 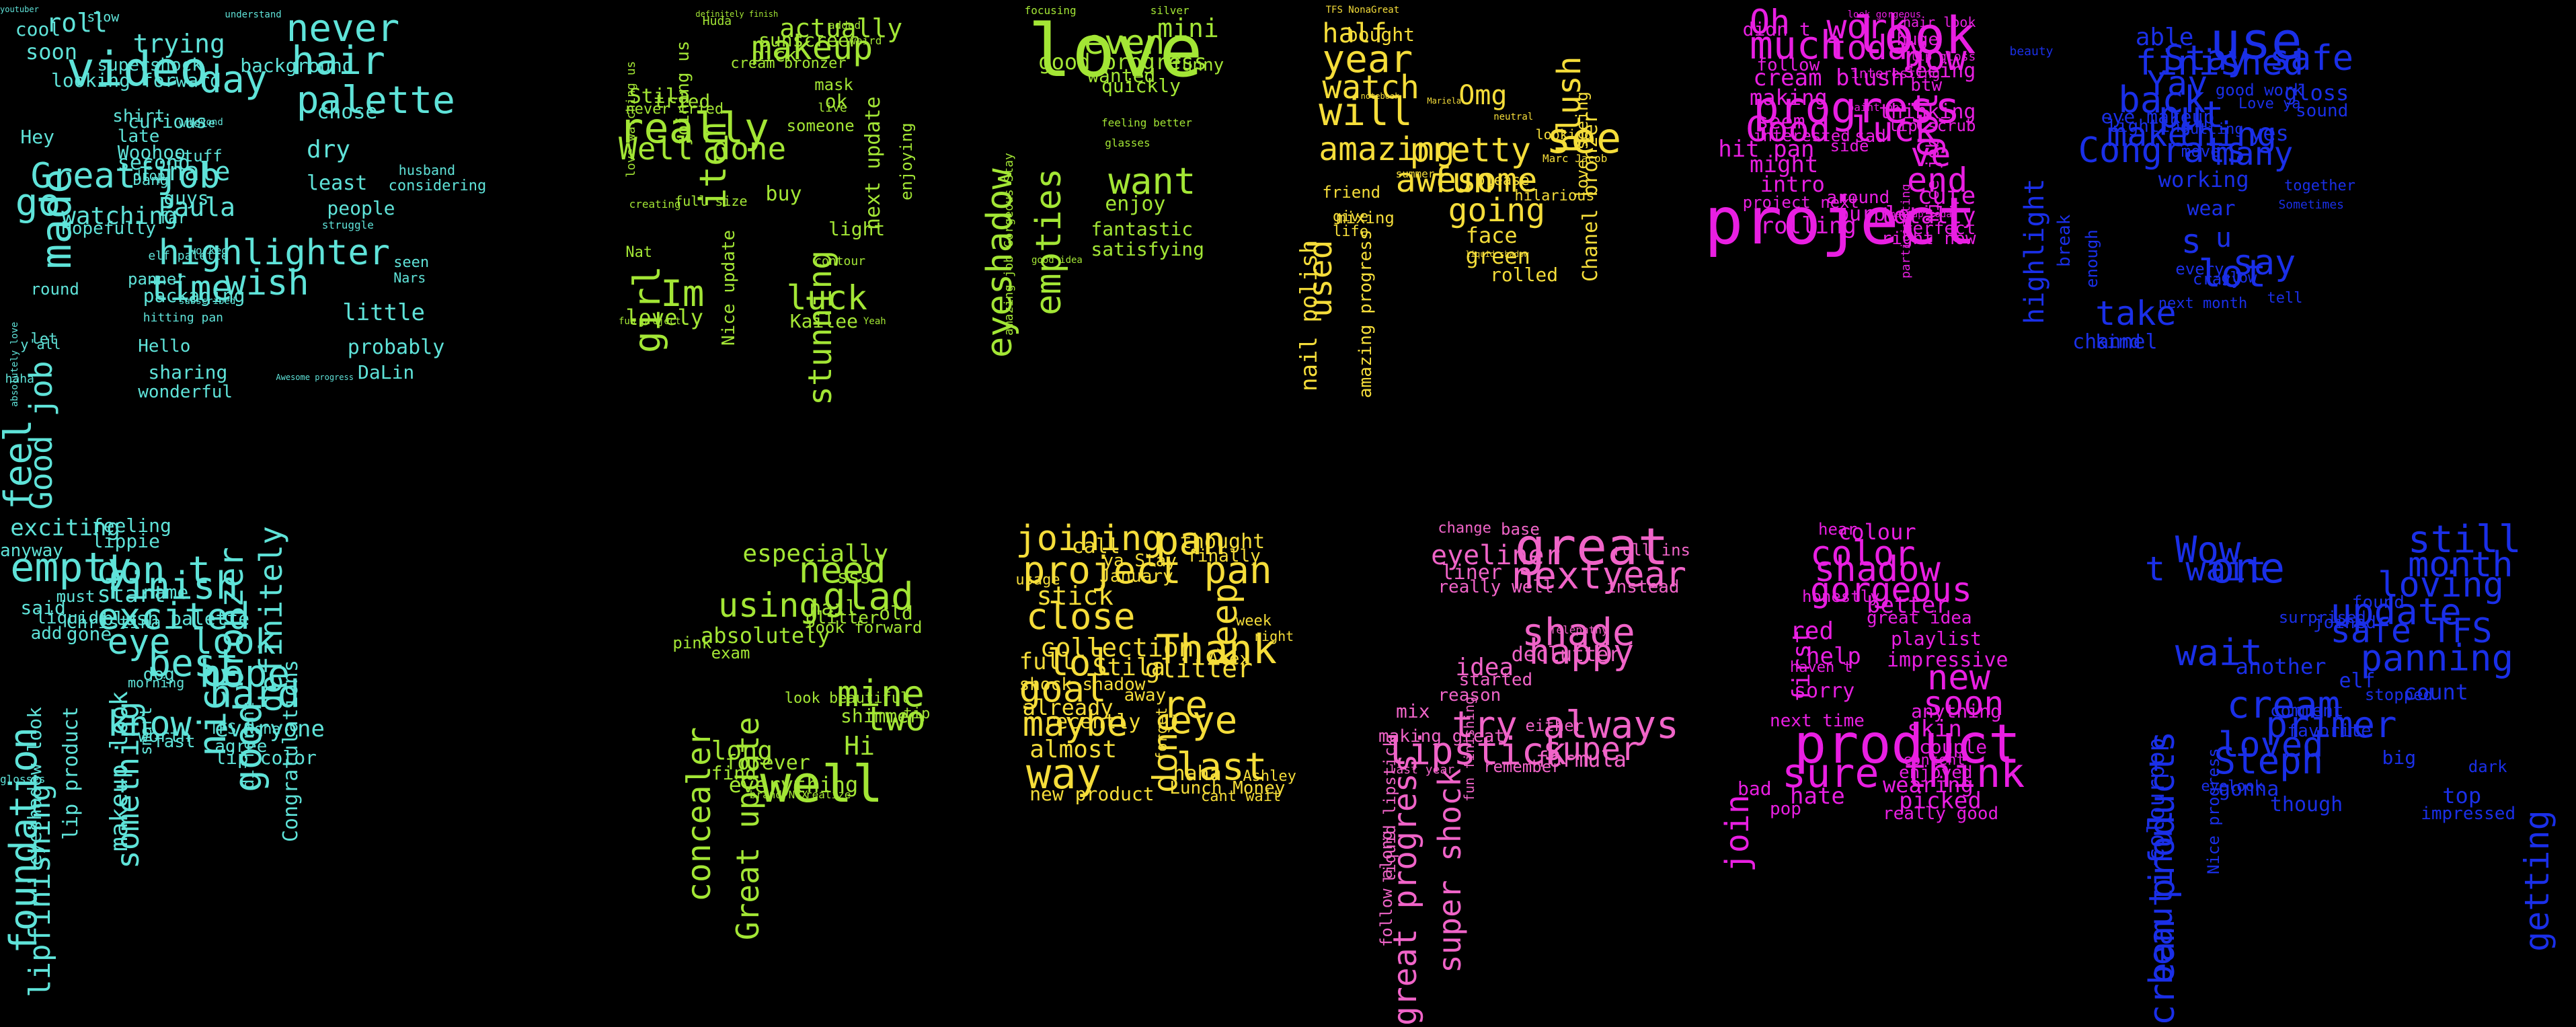 I want to click on cloud-word: Sometimes, so click(x=2312, y=205).